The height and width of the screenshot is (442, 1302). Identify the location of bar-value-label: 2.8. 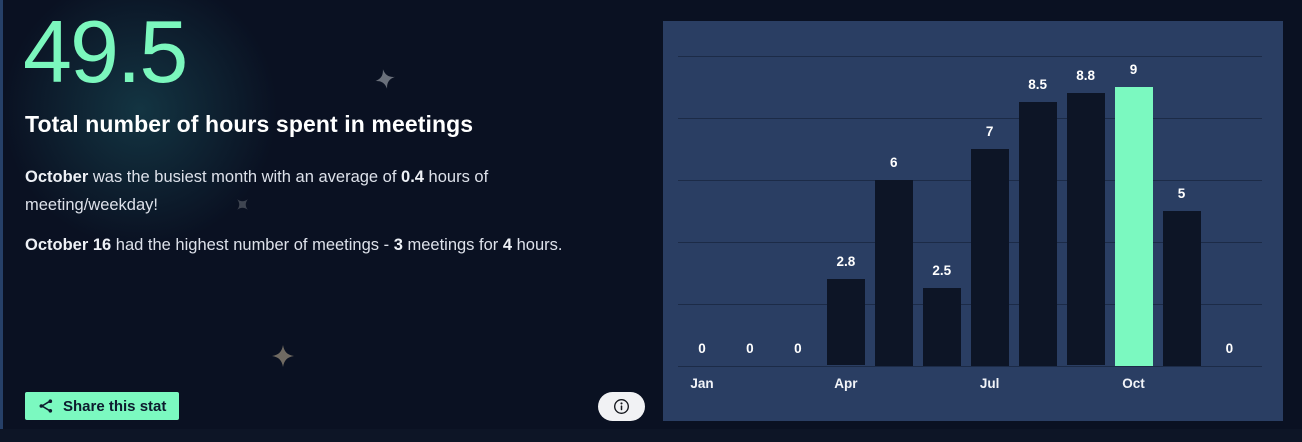
(846, 261).